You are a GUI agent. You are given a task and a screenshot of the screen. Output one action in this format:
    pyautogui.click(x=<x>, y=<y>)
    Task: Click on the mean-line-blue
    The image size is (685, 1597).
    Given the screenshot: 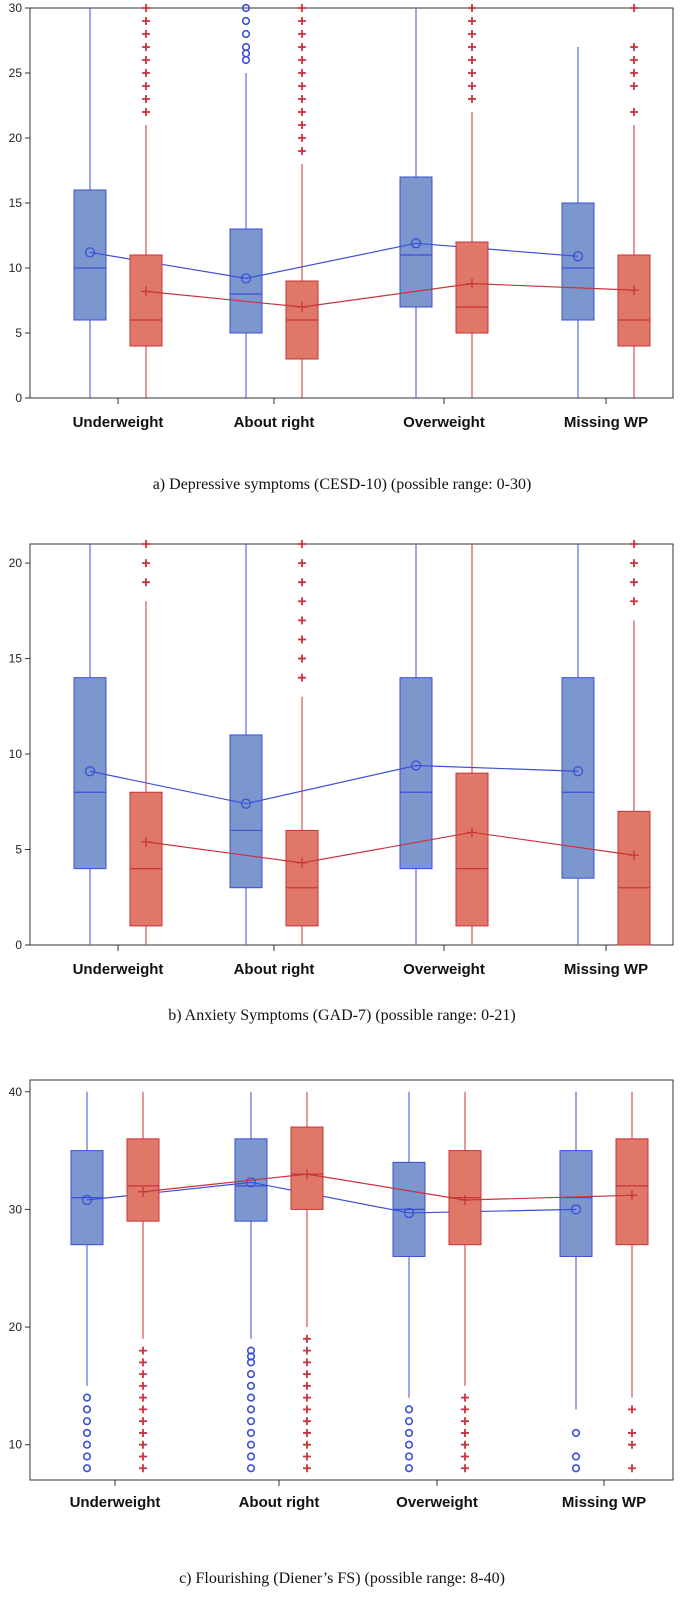 What is the action you would take?
    pyautogui.click(x=331, y=1197)
    